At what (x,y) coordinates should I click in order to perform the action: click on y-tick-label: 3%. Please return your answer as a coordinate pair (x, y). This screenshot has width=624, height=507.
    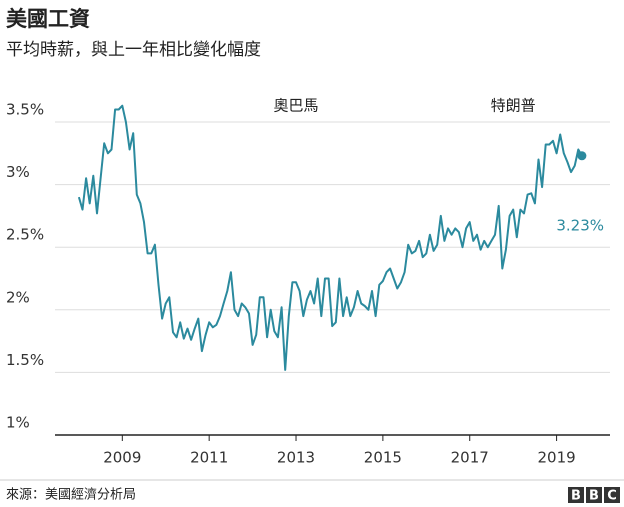
    Looking at the image, I should click on (18, 172).